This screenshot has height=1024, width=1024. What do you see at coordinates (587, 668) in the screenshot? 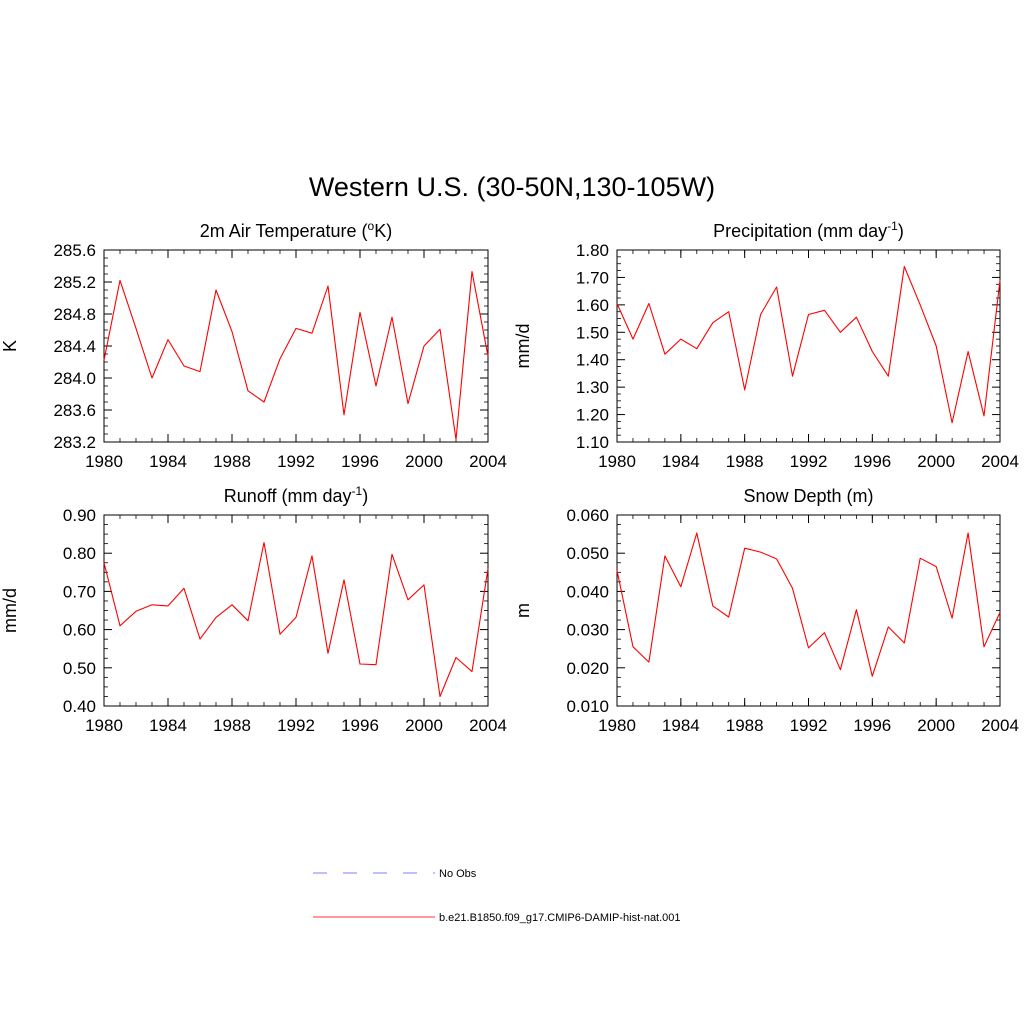
I see `y-tick-label: 0.020` at bounding box center [587, 668].